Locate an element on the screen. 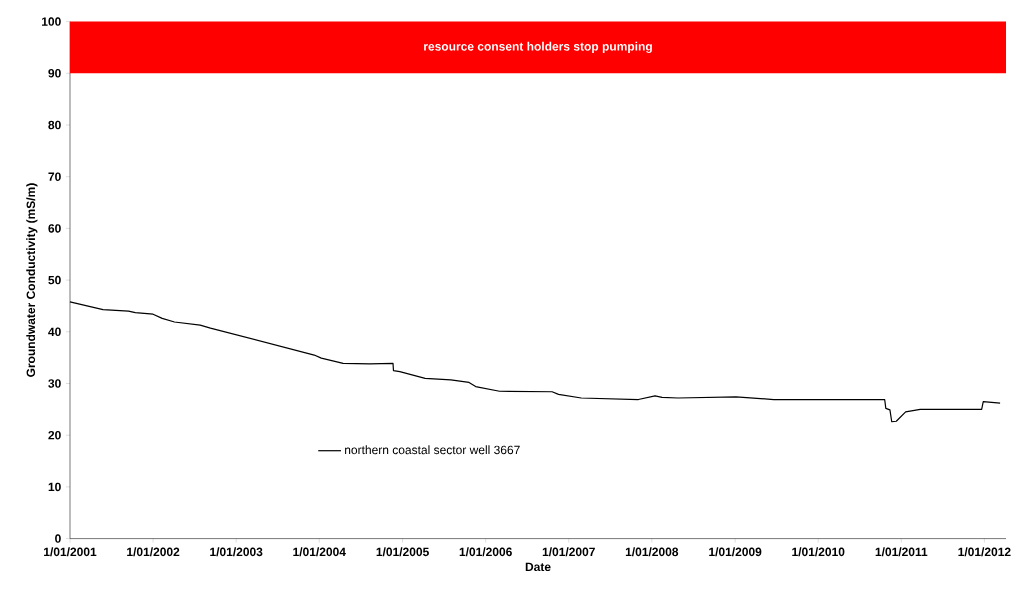 The image size is (1031, 593). y-tick-label: 90 is located at coordinates (54, 73).